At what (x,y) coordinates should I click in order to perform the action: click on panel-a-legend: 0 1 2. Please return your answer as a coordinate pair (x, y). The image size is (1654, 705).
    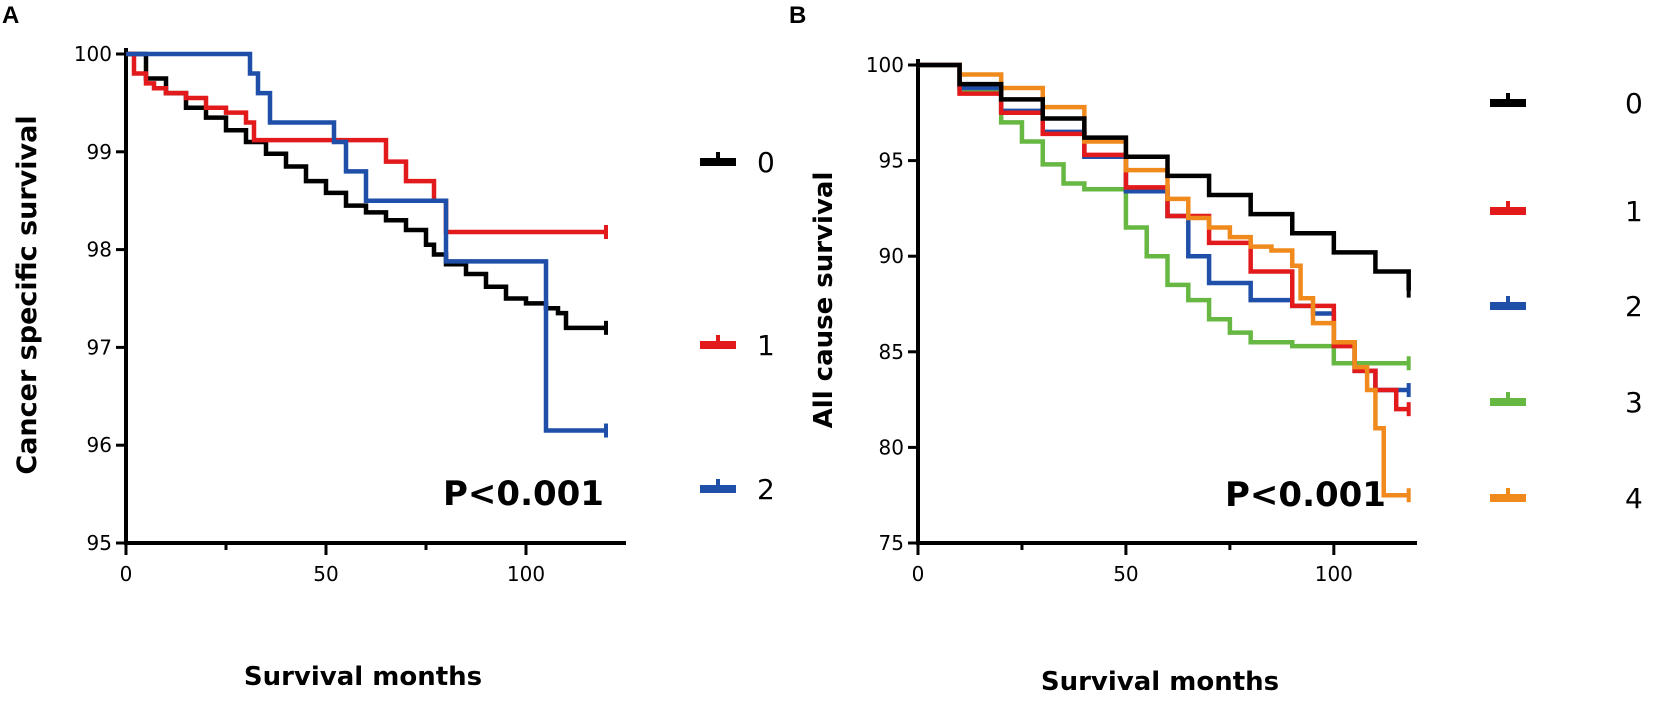
    Looking at the image, I should click on (737, 326).